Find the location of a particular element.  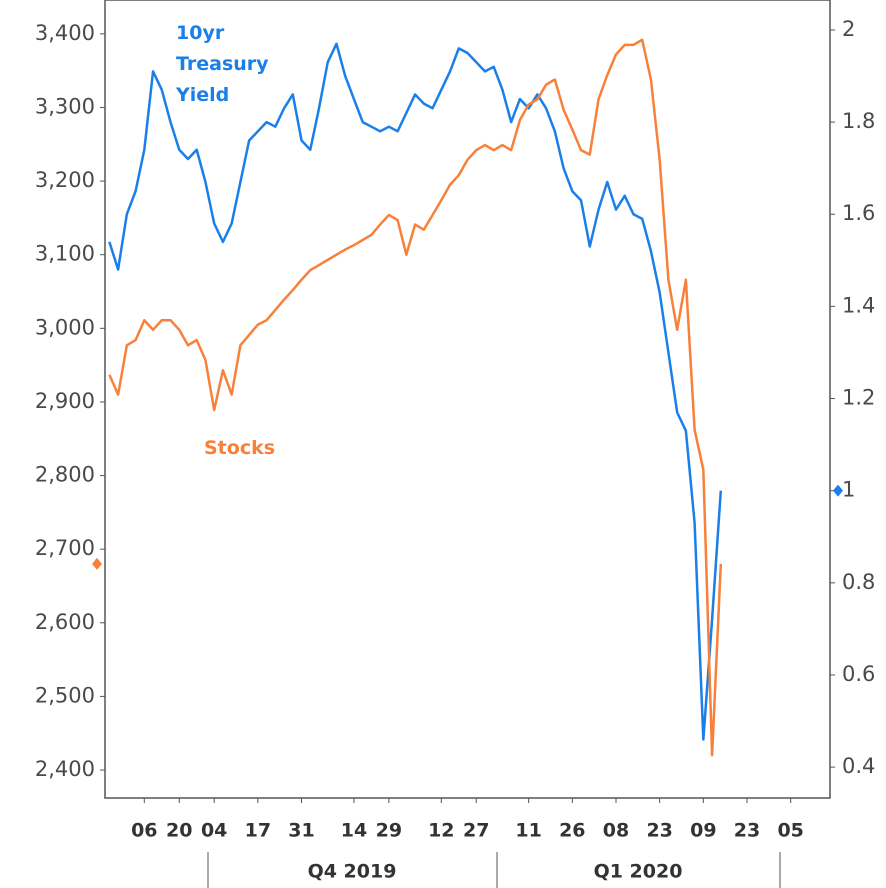

y-tick-label: 3,400 is located at coordinates (65, 33).